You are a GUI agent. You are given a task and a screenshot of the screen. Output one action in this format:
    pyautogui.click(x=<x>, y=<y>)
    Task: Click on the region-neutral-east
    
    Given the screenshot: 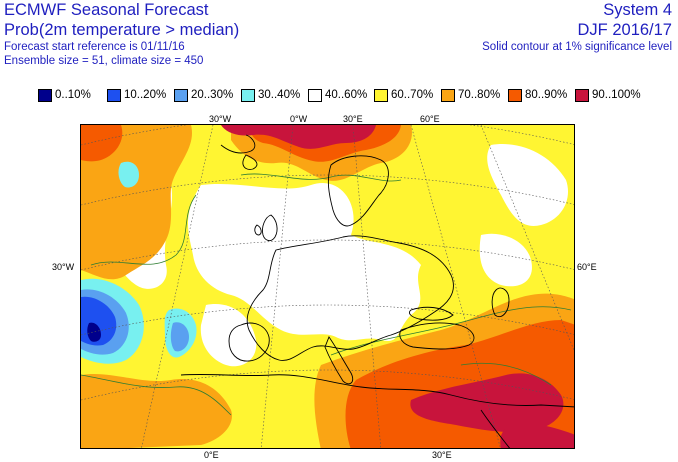 What is the action you would take?
    pyautogui.click(x=528, y=185)
    